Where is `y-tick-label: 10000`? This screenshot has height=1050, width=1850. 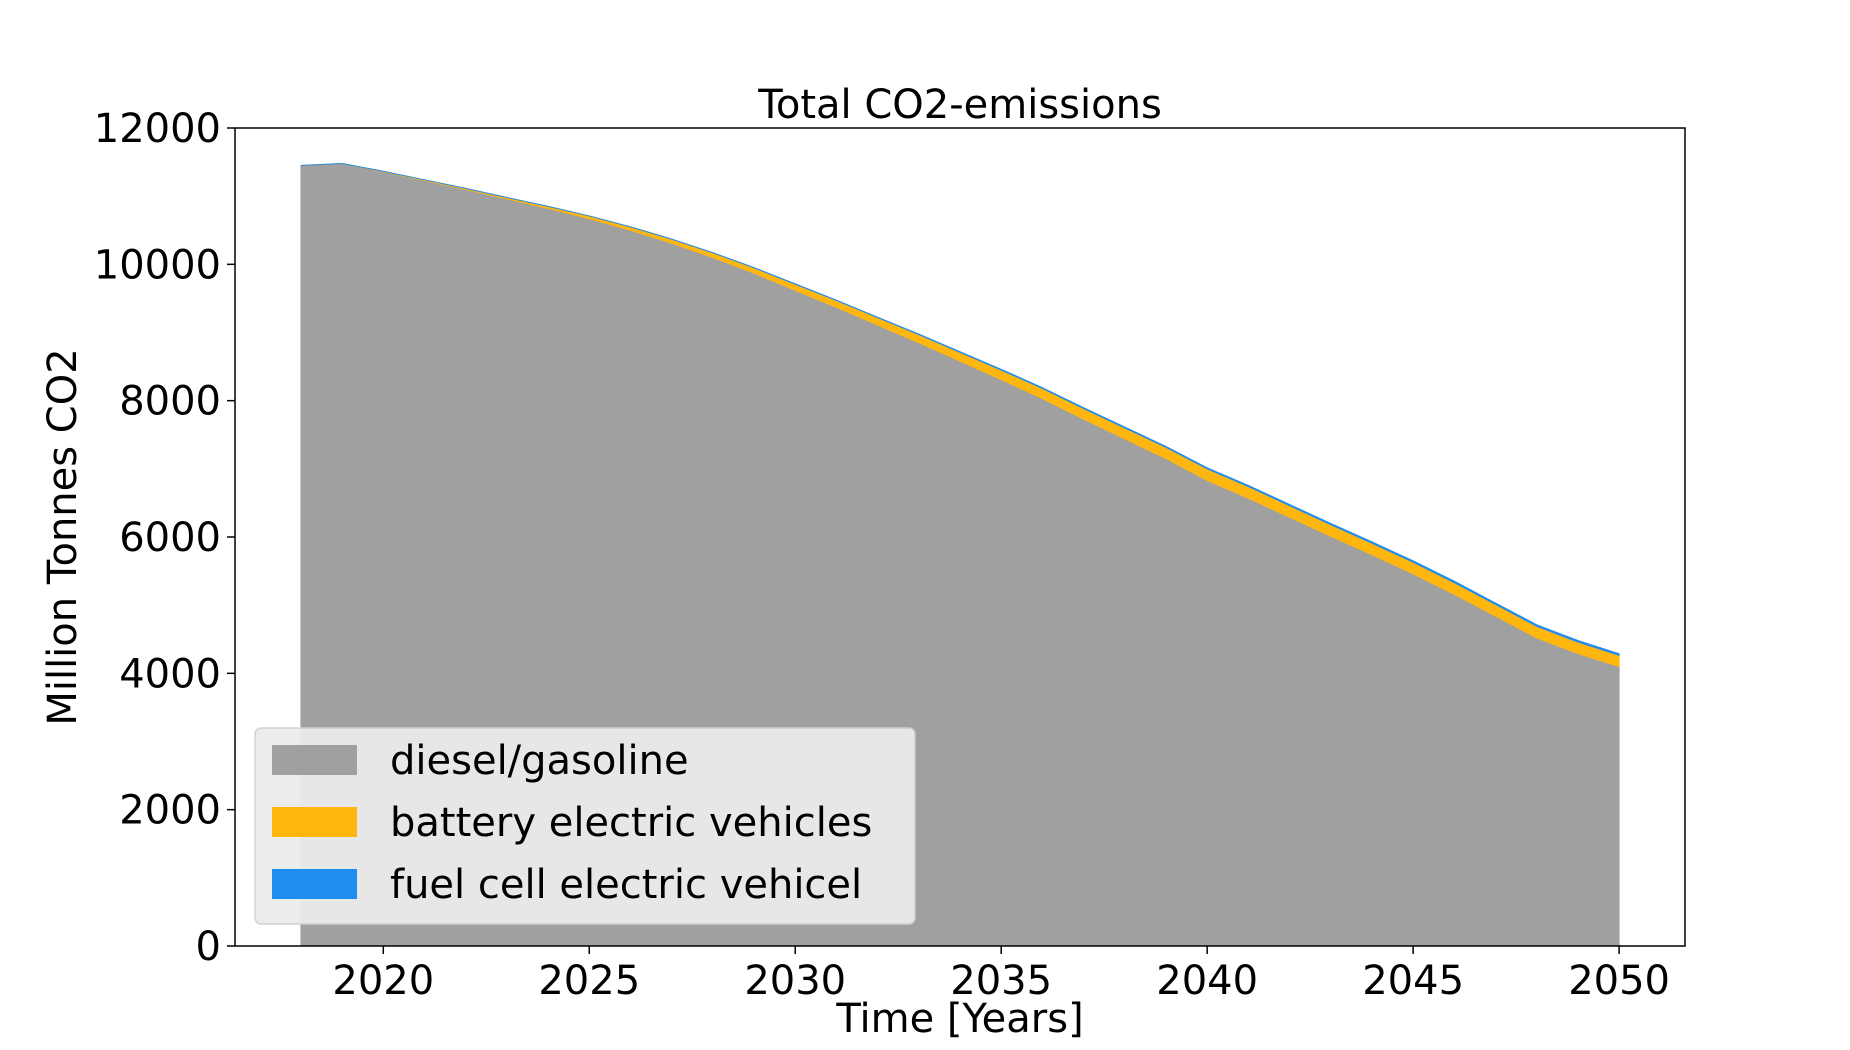
y-tick-label: 10000 is located at coordinates (157, 265).